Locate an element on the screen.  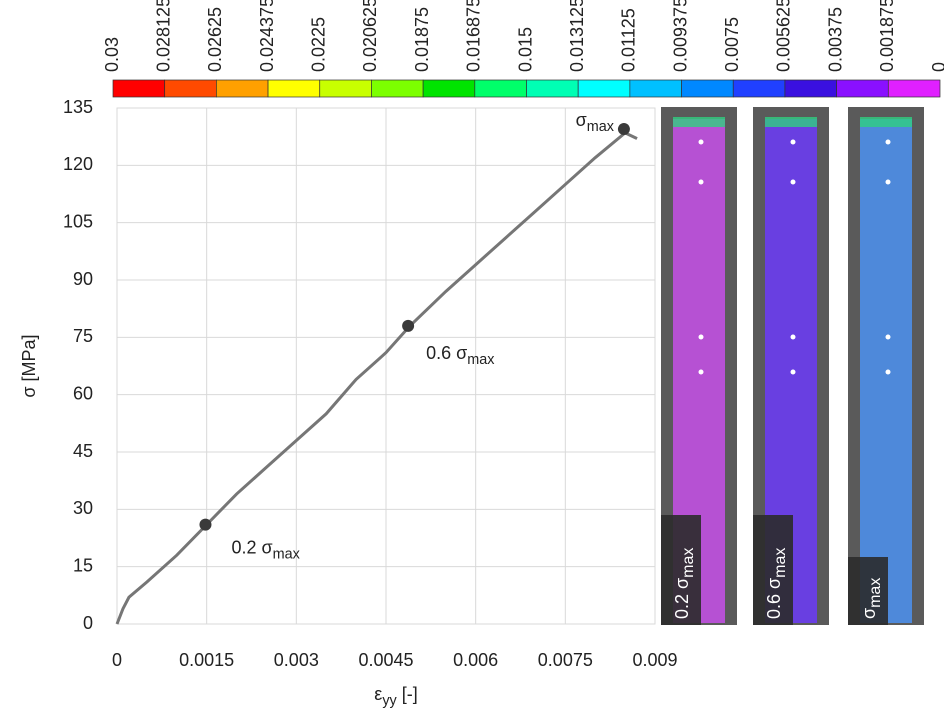
y-tick-label: 60 is located at coordinates (83, 393).